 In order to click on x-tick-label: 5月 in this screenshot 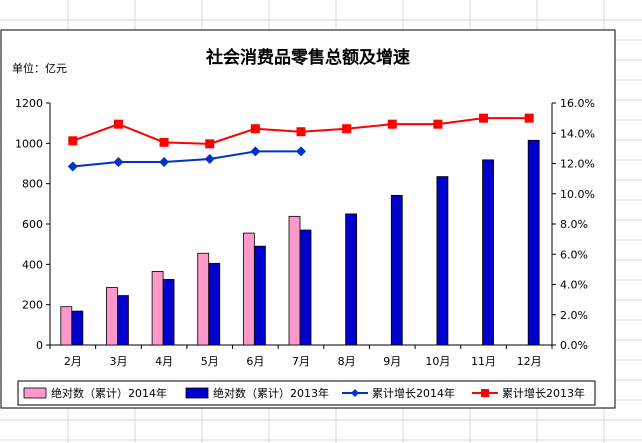, I will do `click(210, 361)`.